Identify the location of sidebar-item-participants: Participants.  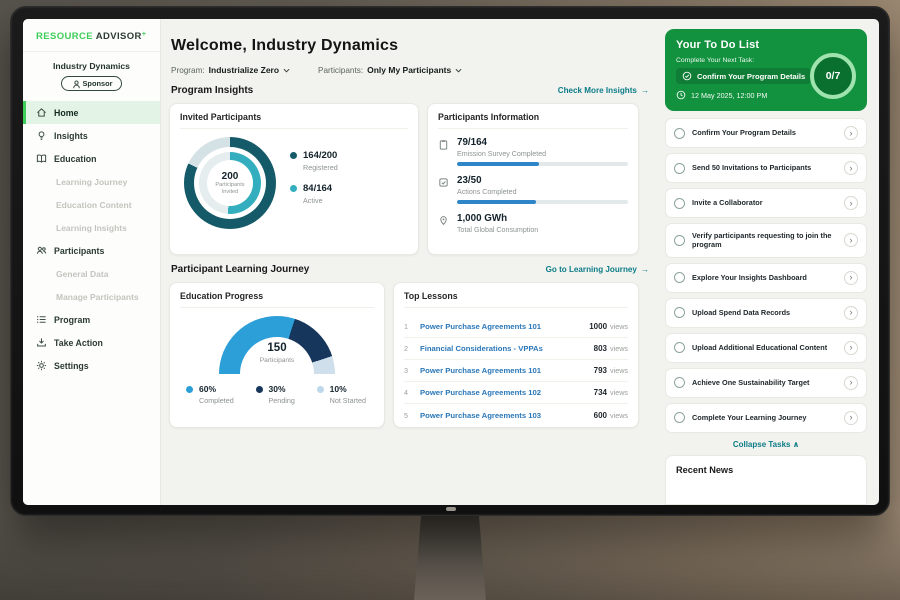
(91, 250).